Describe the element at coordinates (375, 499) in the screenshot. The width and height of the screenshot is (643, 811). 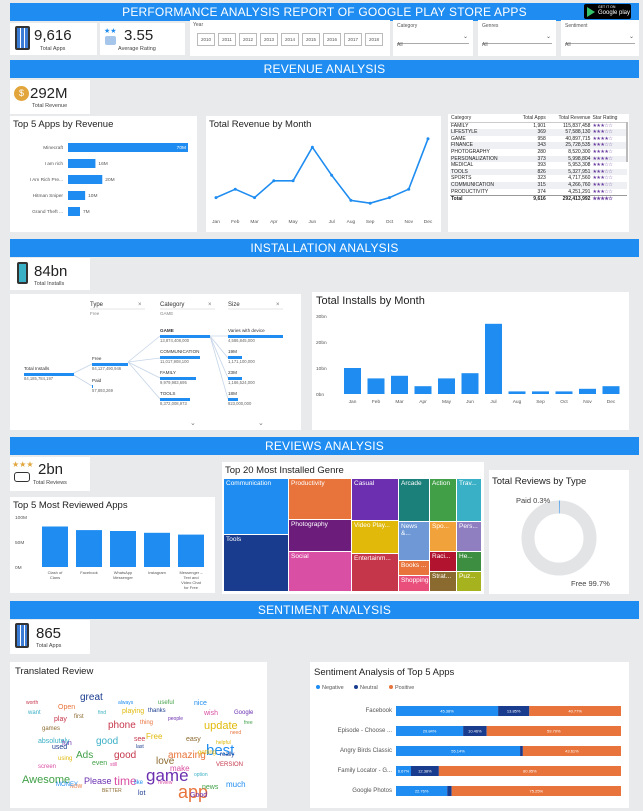
I see `treemap-cell: Casual` at that location.